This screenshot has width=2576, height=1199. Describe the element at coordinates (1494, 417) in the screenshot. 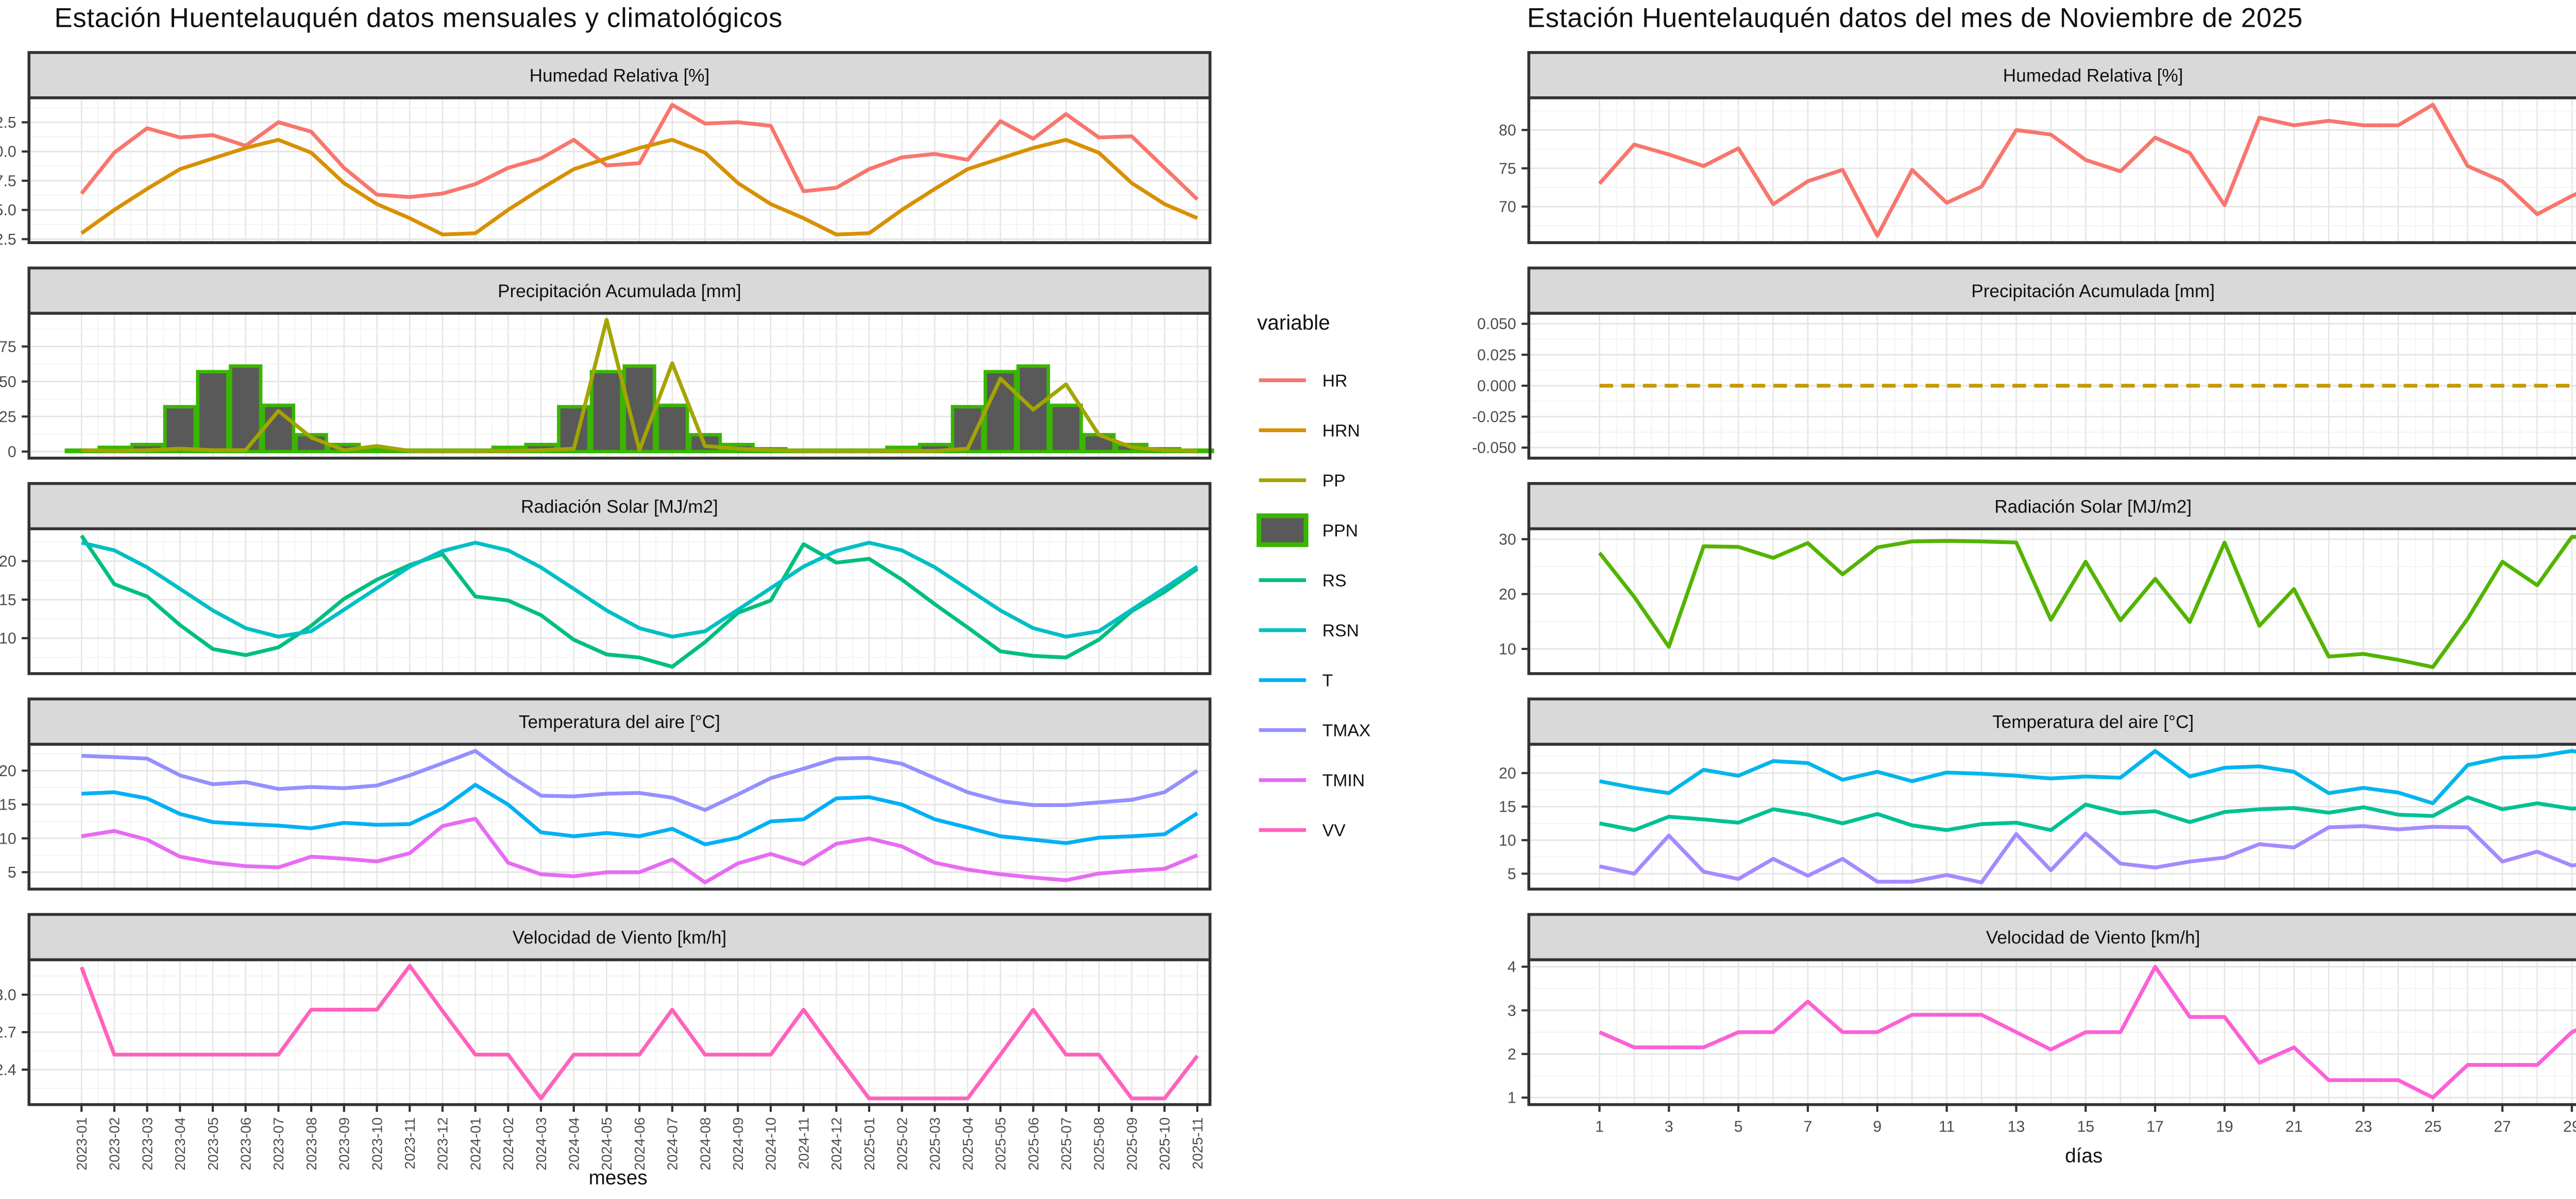

I see `y-tick-label: -0.025` at that location.